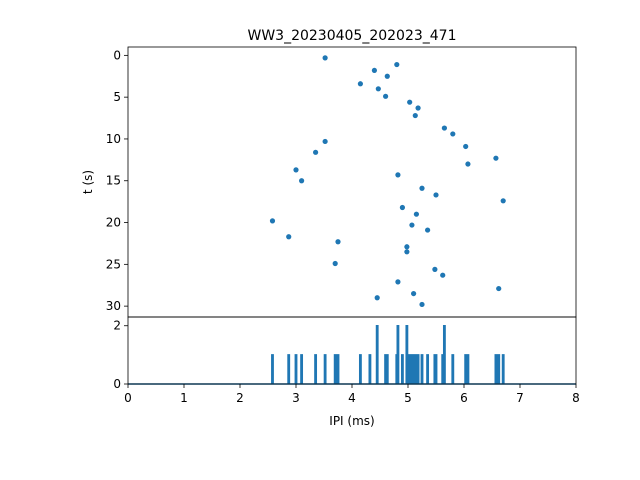 The image size is (640, 480). I want to click on ipi-histogram: 0 2 0 1 2 3 4 5 6 7 8, so click(346, 360).